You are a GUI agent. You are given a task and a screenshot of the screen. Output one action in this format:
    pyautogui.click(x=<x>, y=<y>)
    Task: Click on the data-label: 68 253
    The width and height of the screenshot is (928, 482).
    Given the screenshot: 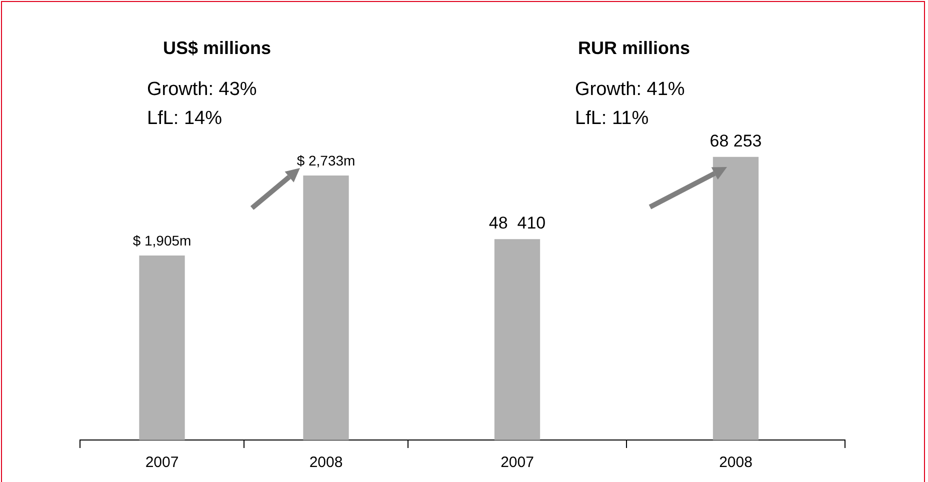 What is the action you would take?
    pyautogui.click(x=736, y=140)
    